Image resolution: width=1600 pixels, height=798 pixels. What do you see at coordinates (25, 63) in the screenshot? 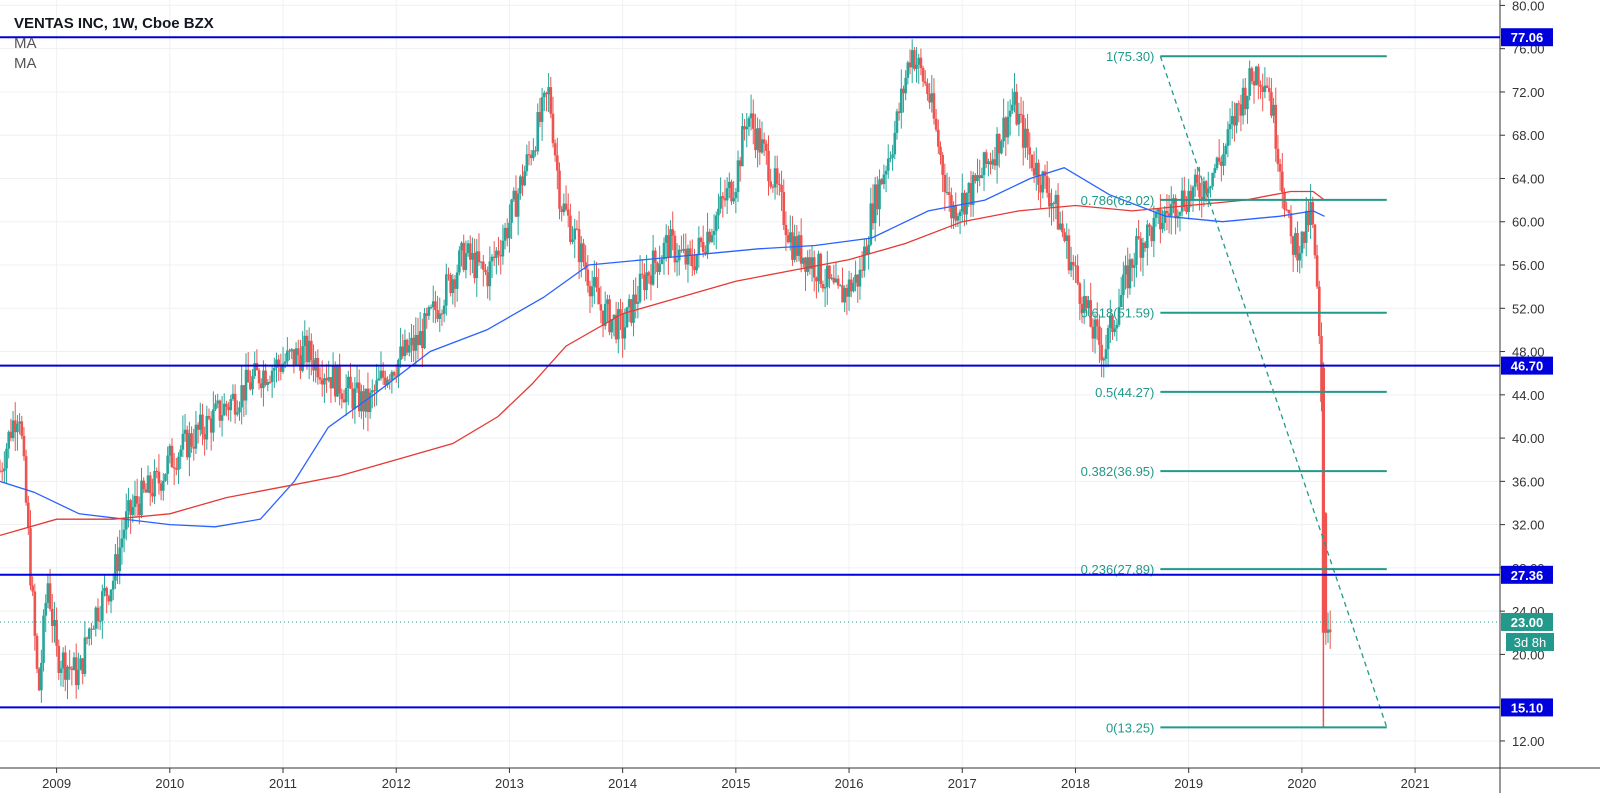
I see `ma-indicator-2: MA` at bounding box center [25, 63].